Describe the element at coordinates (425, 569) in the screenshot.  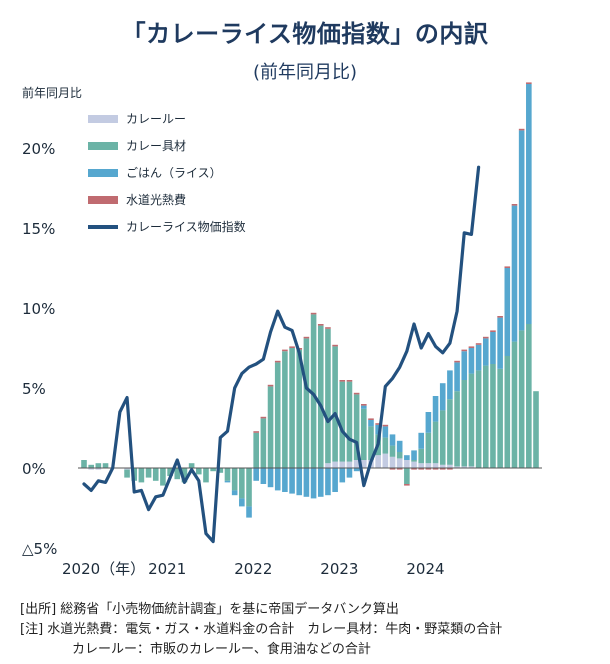
I see `x-tick-label: 2024` at that location.